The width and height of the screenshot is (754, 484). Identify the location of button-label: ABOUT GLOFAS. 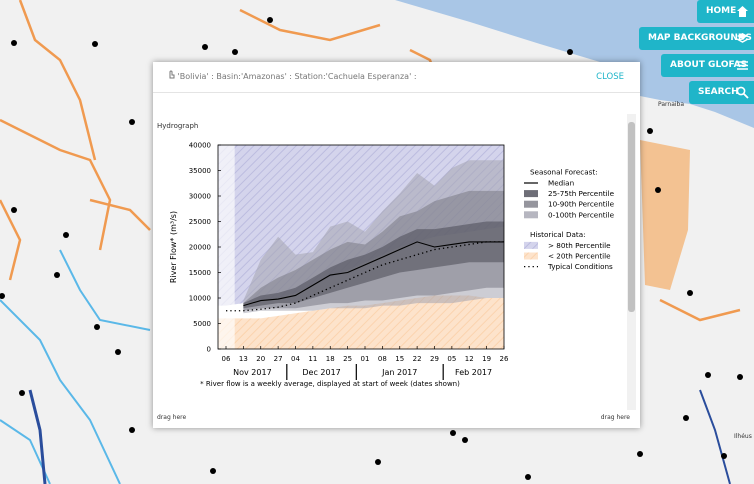
(709, 65).